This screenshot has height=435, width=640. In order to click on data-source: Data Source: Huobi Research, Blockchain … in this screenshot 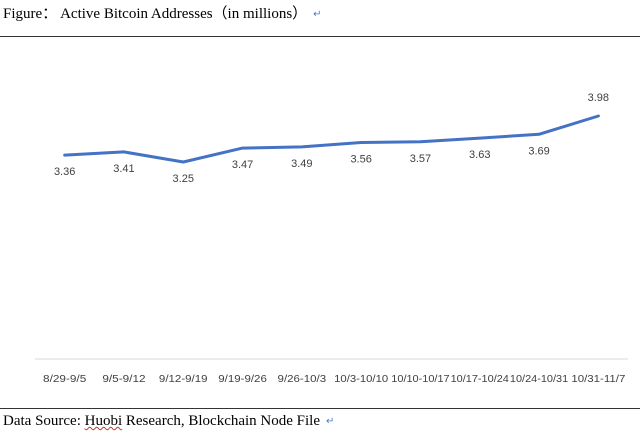, I will do `click(168, 421)`.